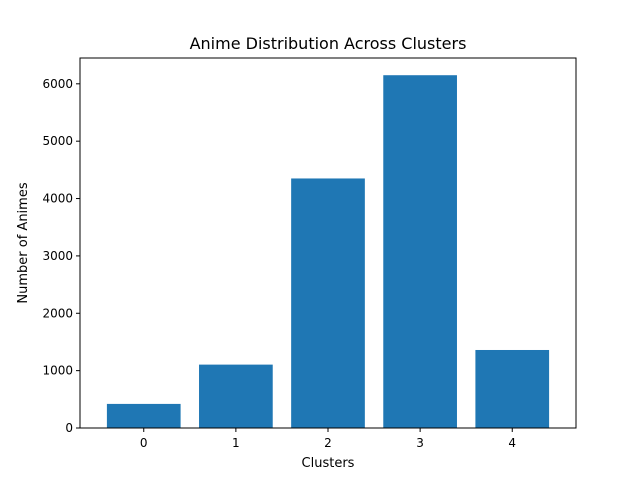 The height and width of the screenshot is (480, 640). What do you see at coordinates (57, 199) in the screenshot?
I see `y-tick-label: 4000` at bounding box center [57, 199].